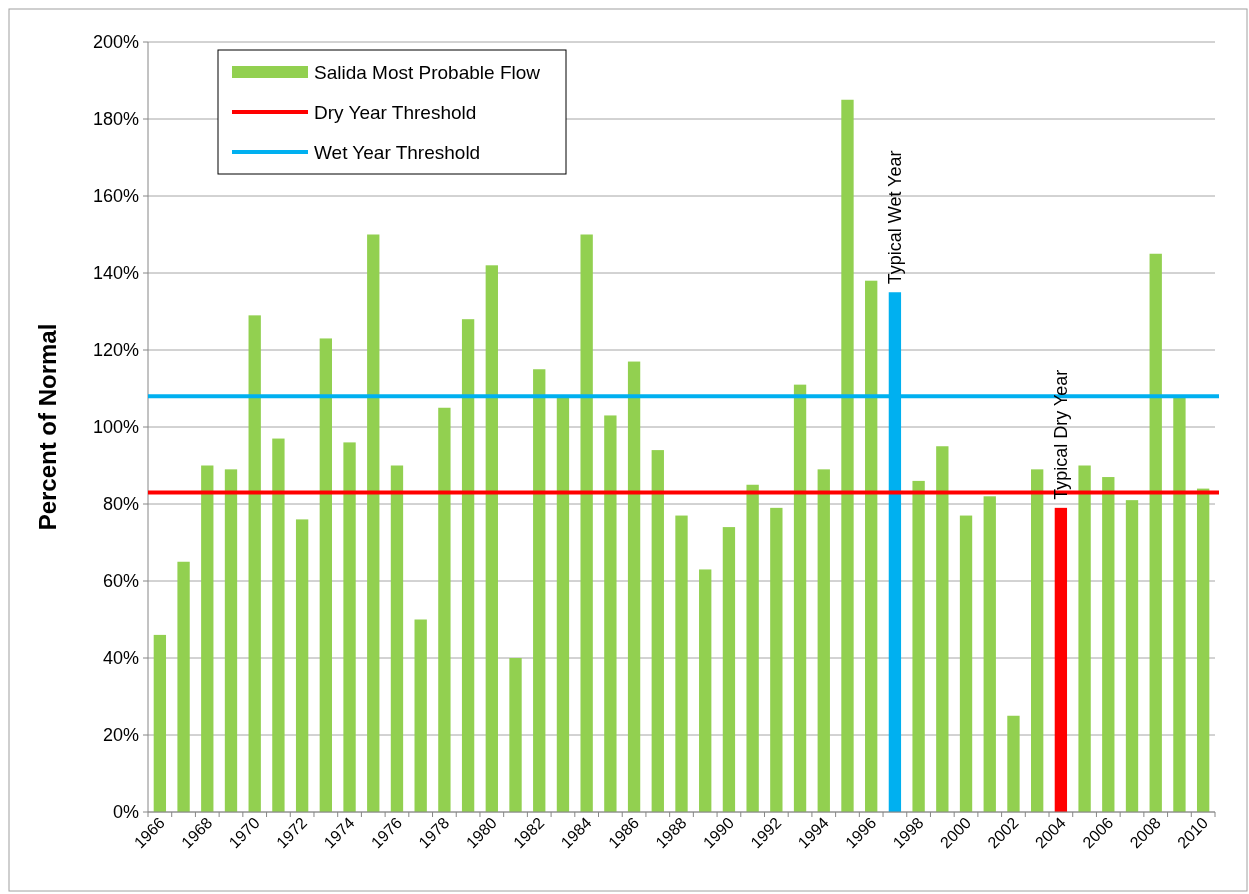 The width and height of the screenshot is (1249, 894). Describe the element at coordinates (120, 581) in the screenshot. I see `y-tick-label: 60%` at that location.